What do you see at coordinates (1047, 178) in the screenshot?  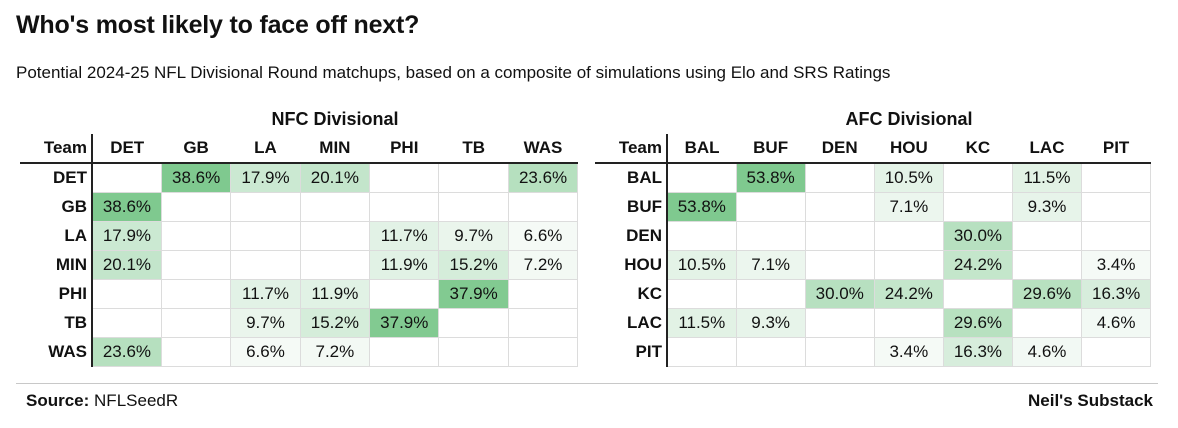 I see `afc-cell-bal-lac: 11.5%` at bounding box center [1047, 178].